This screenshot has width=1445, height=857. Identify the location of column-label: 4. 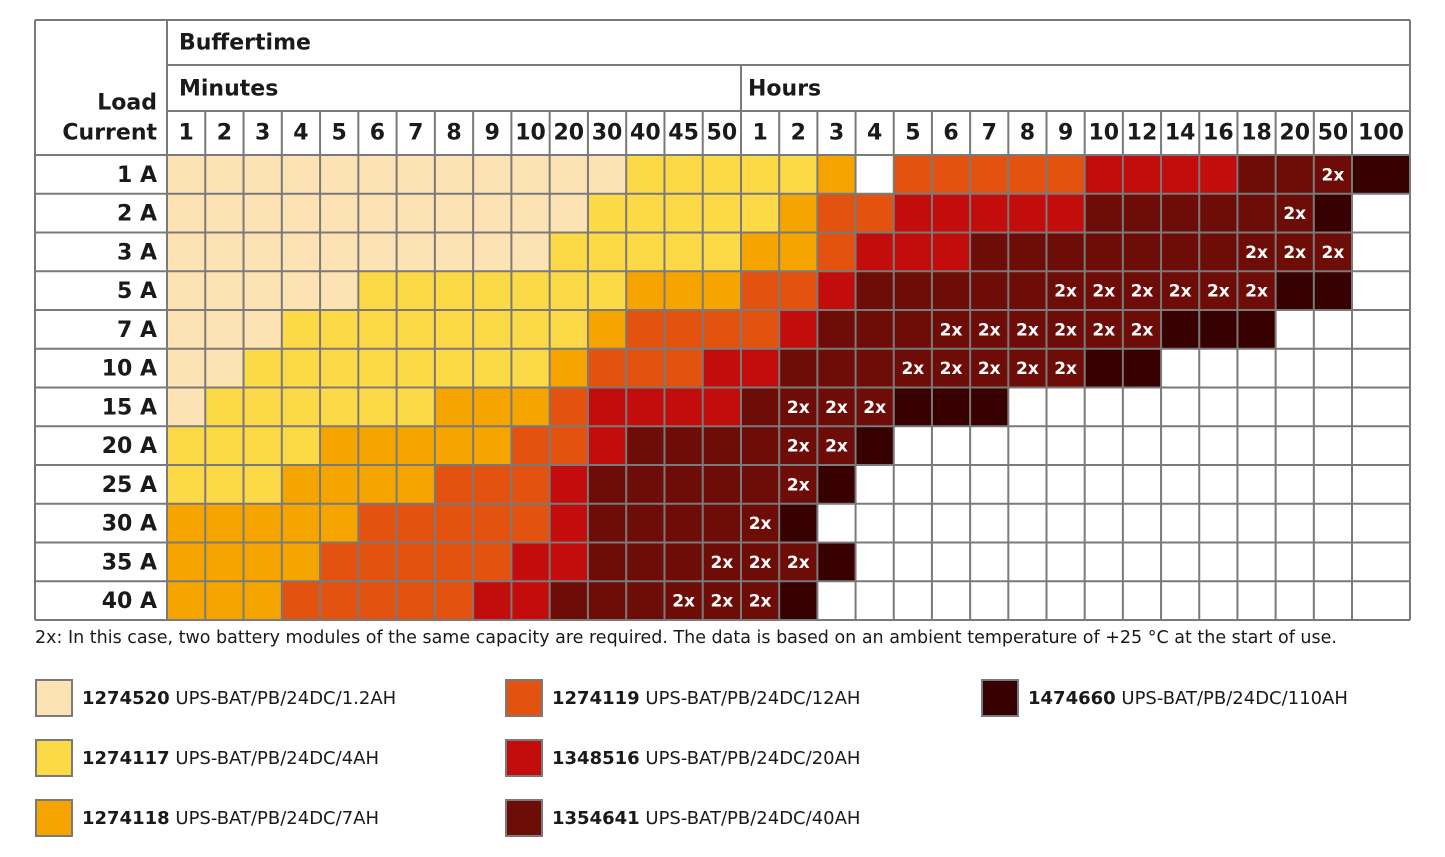
(874, 133).